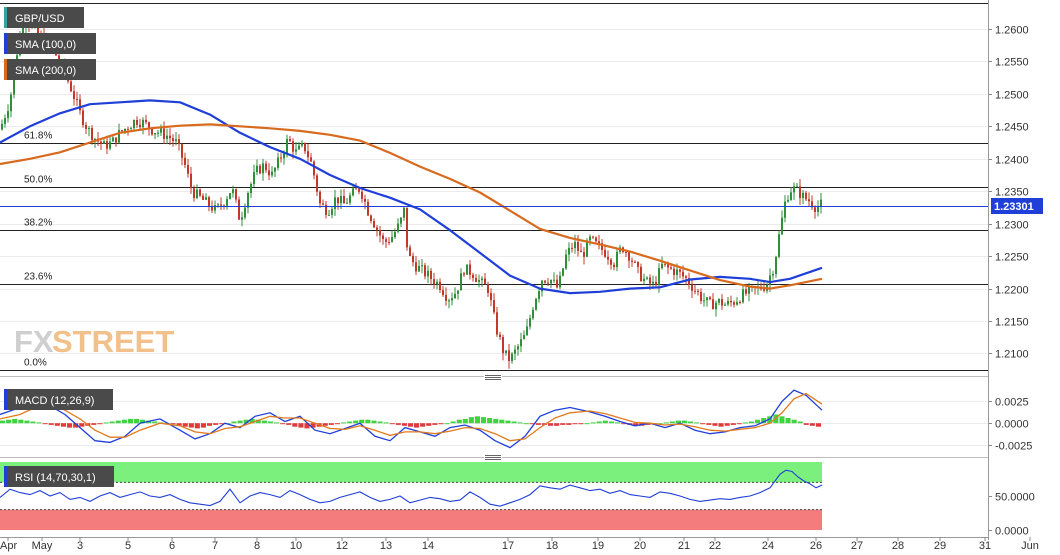 This screenshot has height=555, width=1060. I want to click on x-tick-label: 17, so click(508, 546).